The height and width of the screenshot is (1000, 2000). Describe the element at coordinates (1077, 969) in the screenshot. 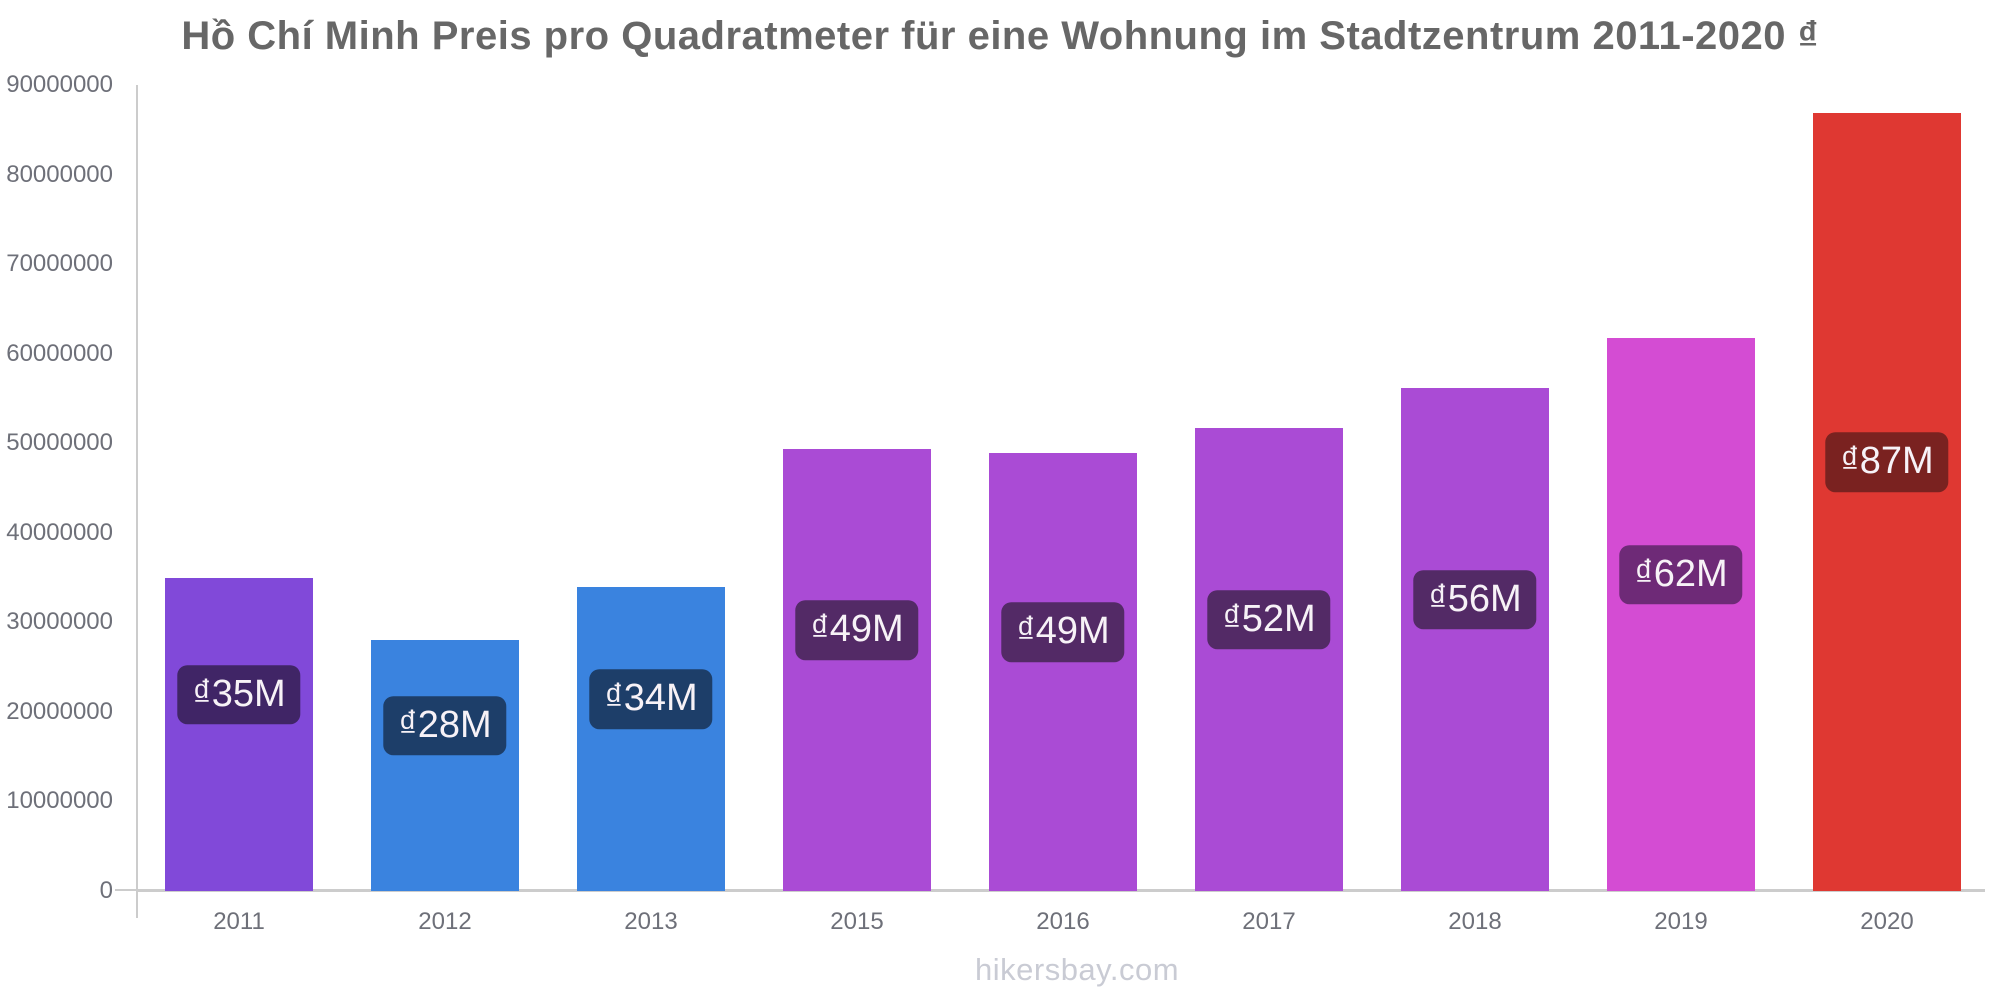

I see `watermark: hikersbay.com` at that location.